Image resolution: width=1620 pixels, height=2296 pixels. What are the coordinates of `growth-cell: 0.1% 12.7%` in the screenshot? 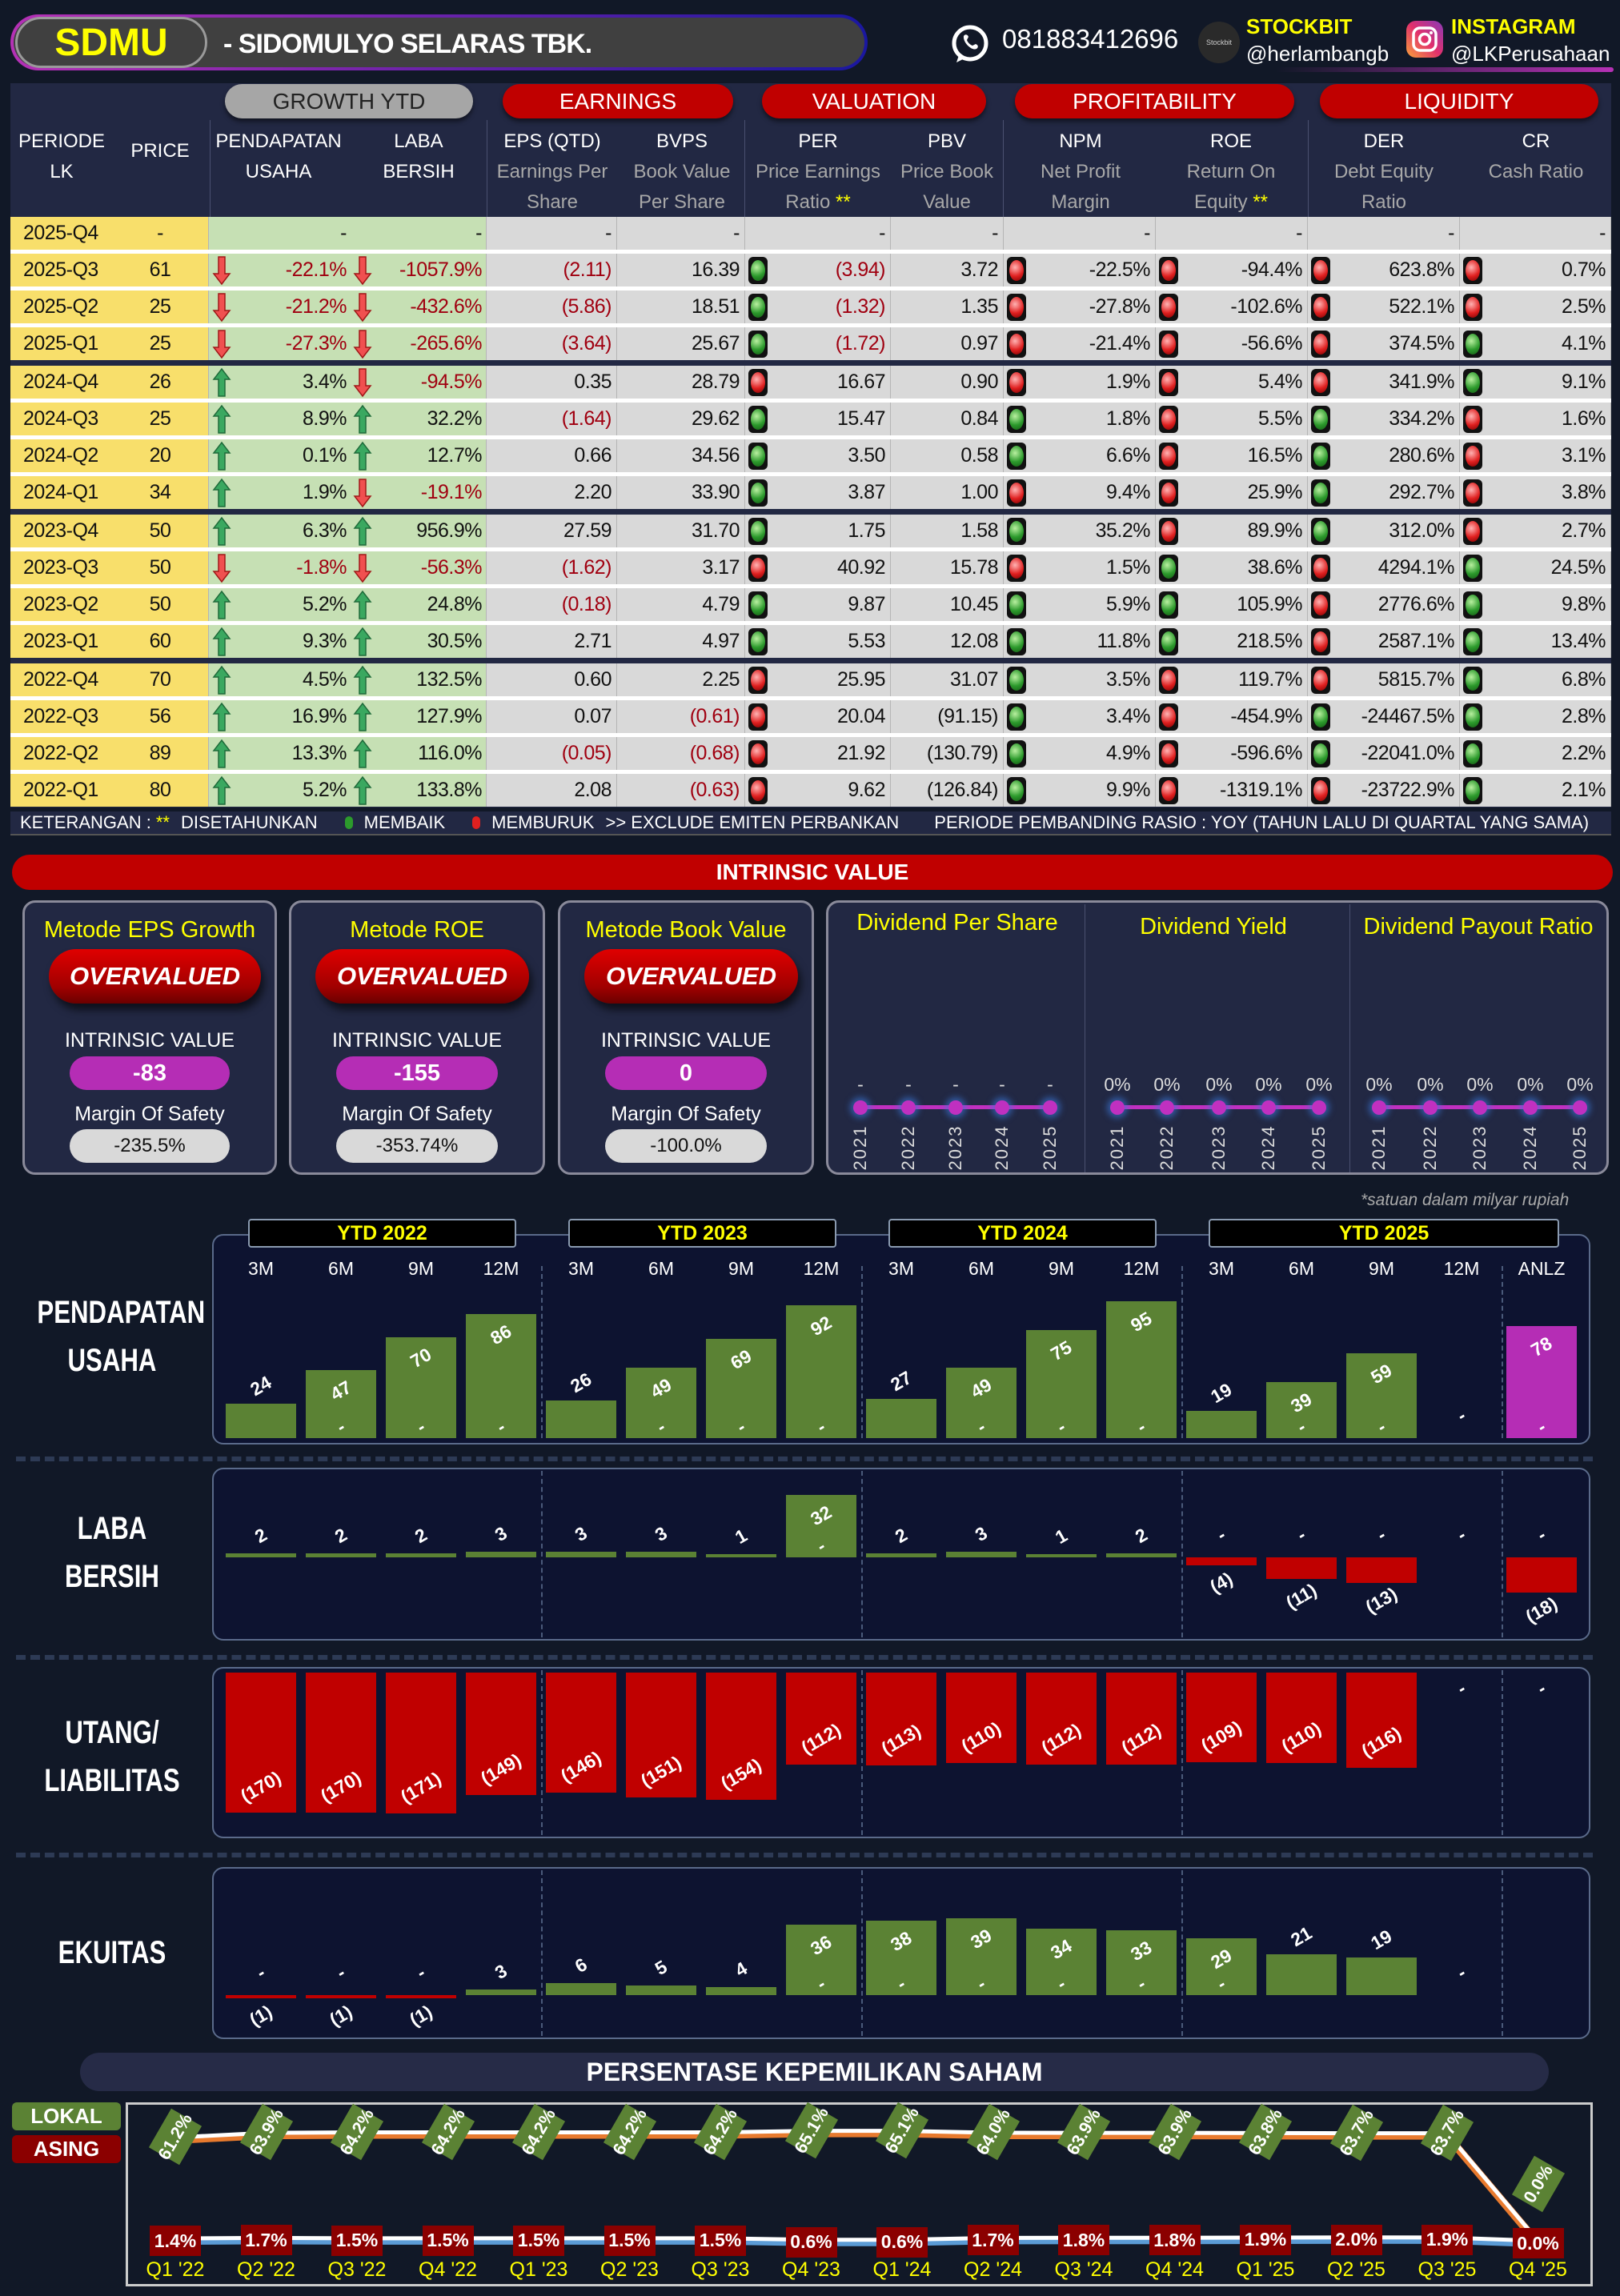 It's located at (348, 455).